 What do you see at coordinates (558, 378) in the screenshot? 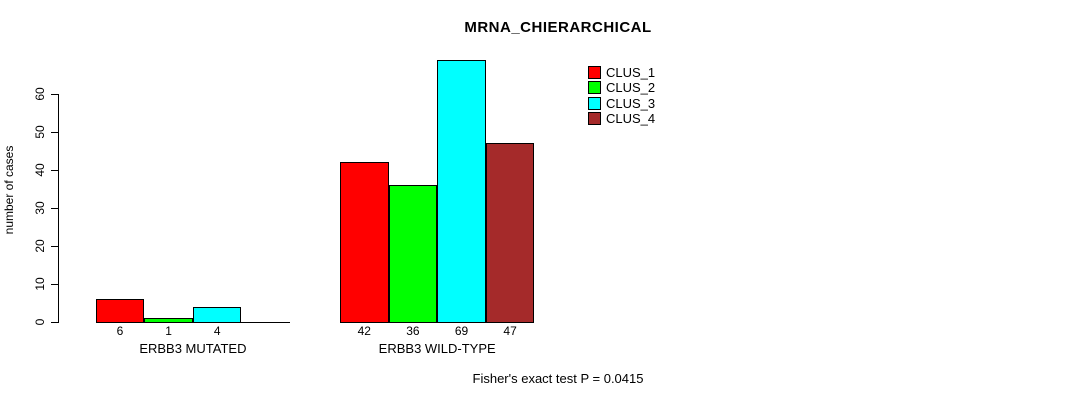
I see `annotation-text: Fisher's exact test P = 0.0415` at bounding box center [558, 378].